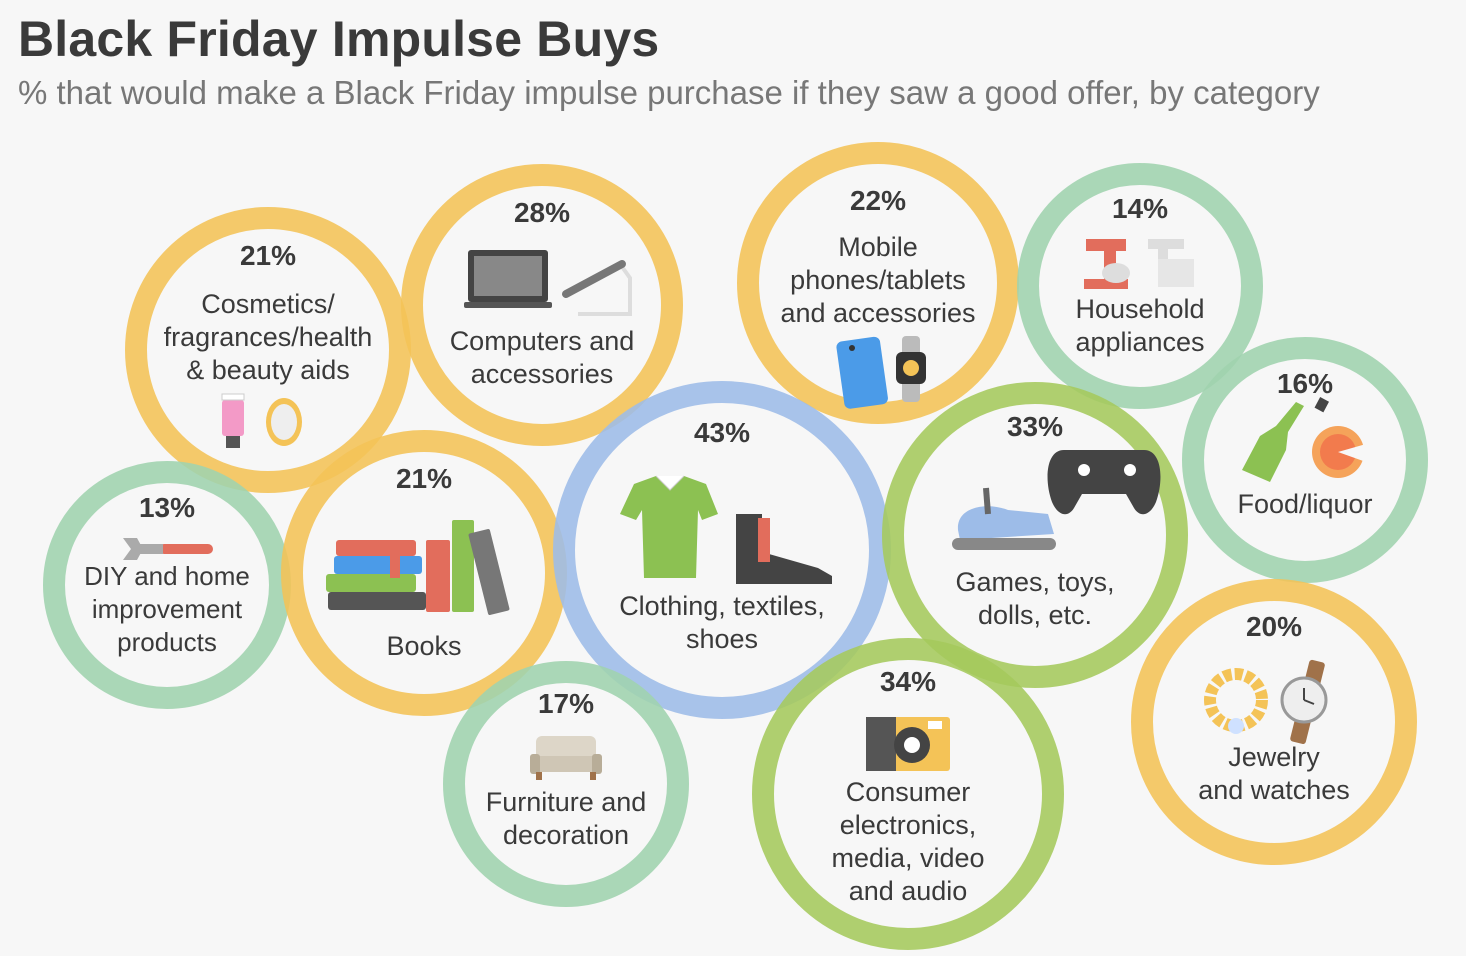 This screenshot has height=956, width=1466. Describe the element at coordinates (1035, 426) in the screenshot. I see `value-label: 33%` at that location.